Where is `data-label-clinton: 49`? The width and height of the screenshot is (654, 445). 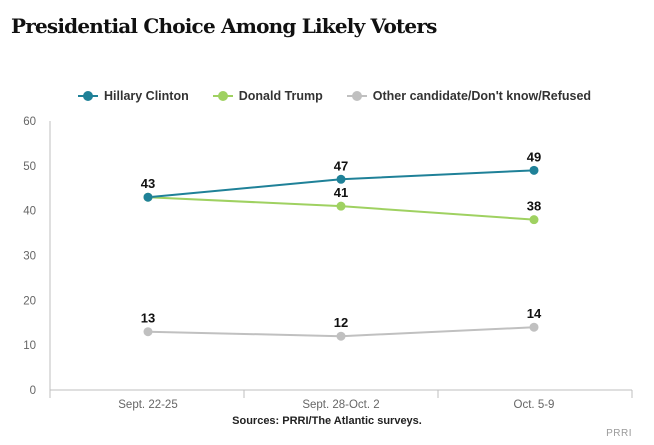 data-label-clinton: 49 is located at coordinates (534, 156).